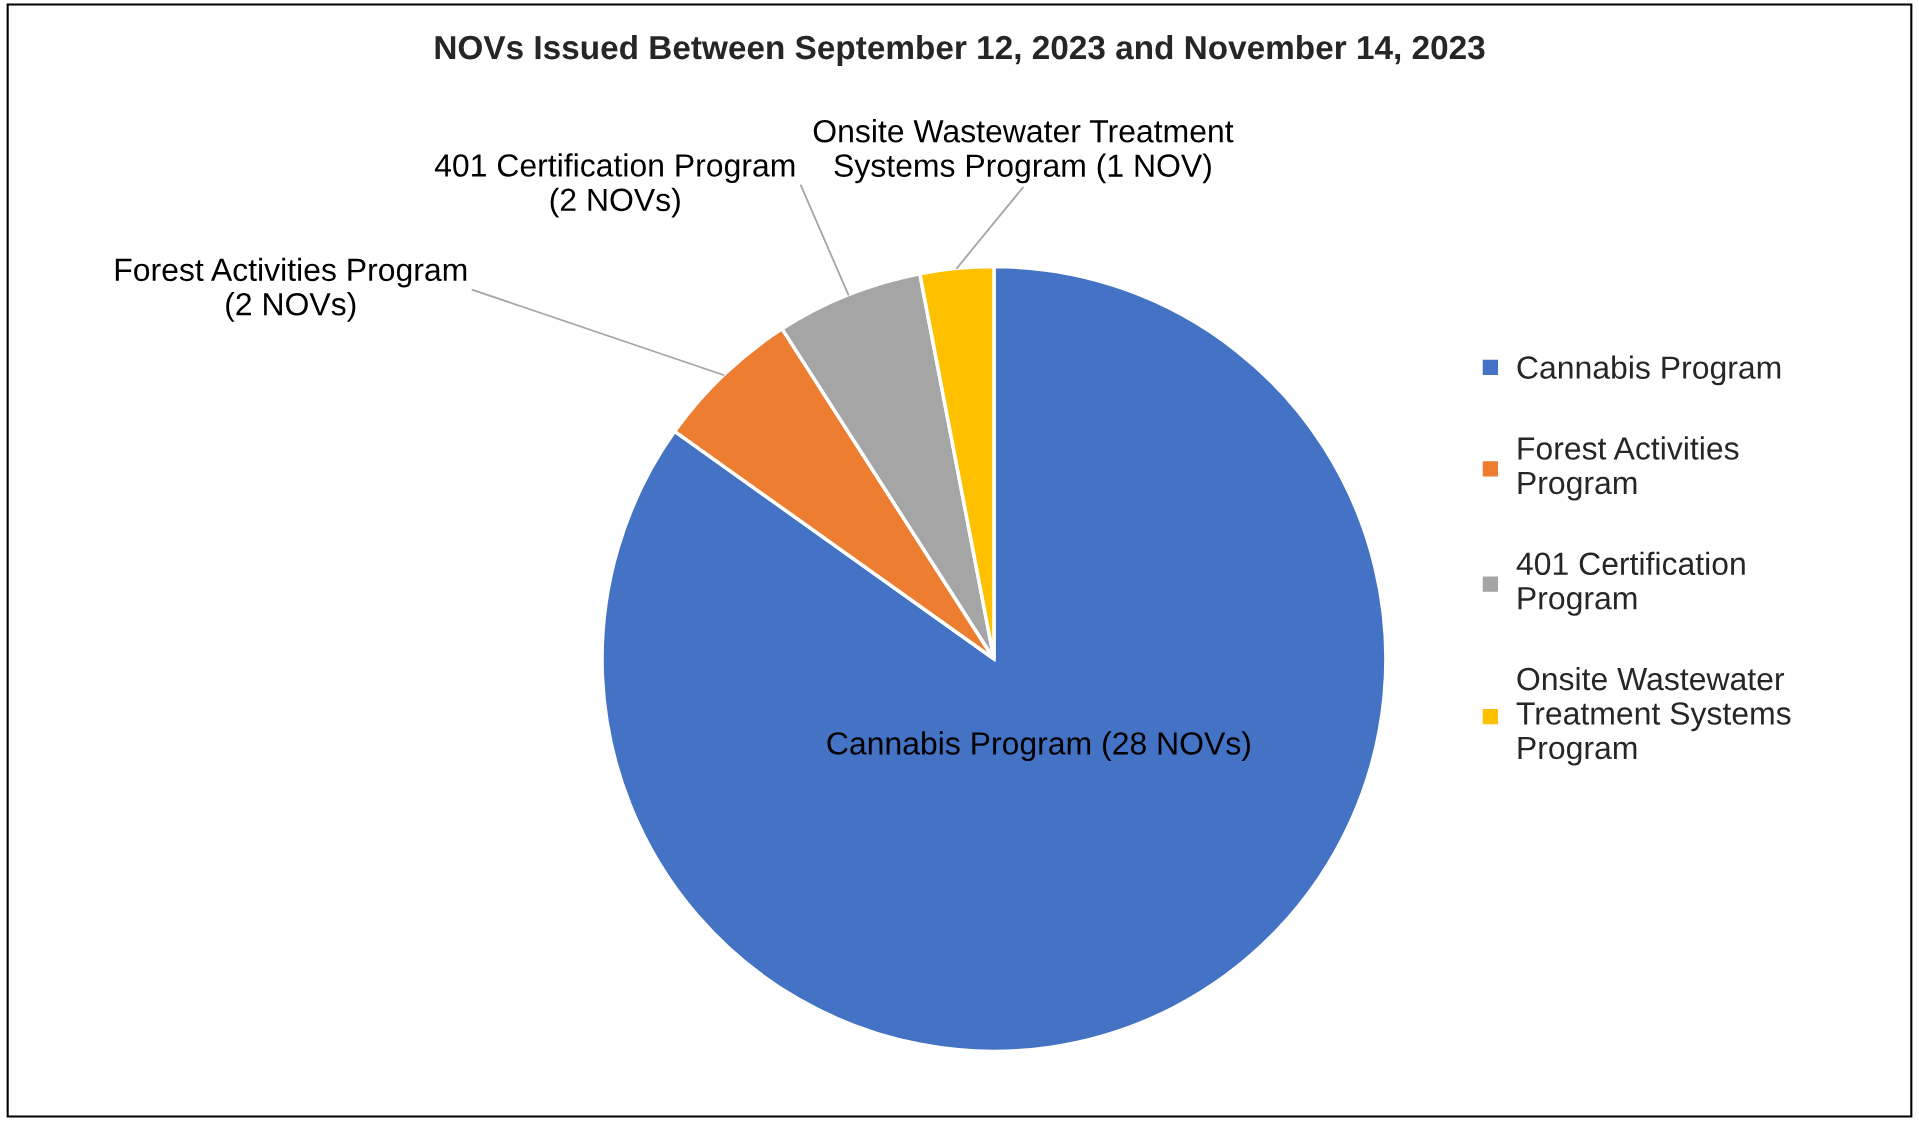 The height and width of the screenshot is (1121, 1919). I want to click on data-label: 401 Certification Program (2 NOVs), so click(614, 185).